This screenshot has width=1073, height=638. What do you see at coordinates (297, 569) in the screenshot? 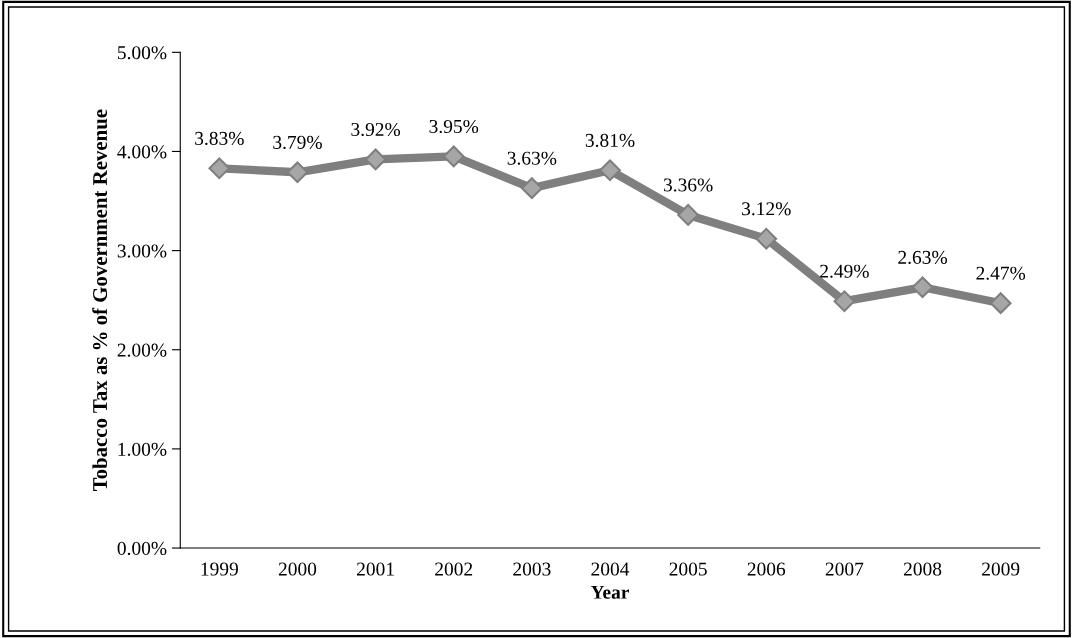
I see `x-tick-label: 2000` at bounding box center [297, 569].